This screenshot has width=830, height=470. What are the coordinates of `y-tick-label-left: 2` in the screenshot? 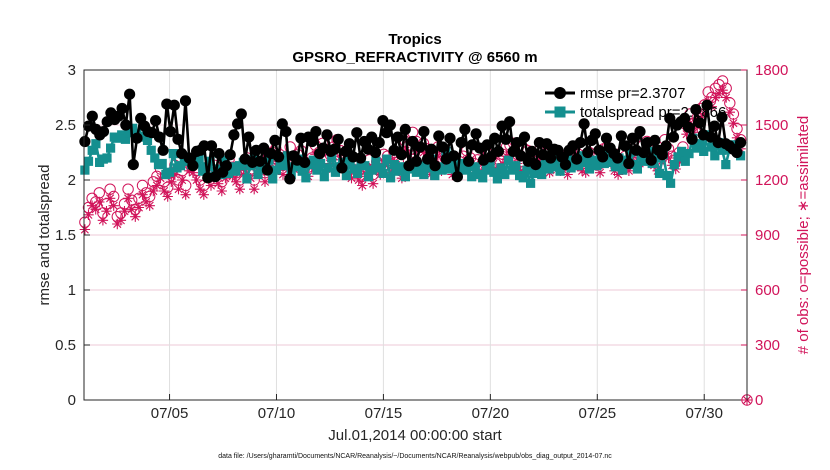 It's located at (72, 180).